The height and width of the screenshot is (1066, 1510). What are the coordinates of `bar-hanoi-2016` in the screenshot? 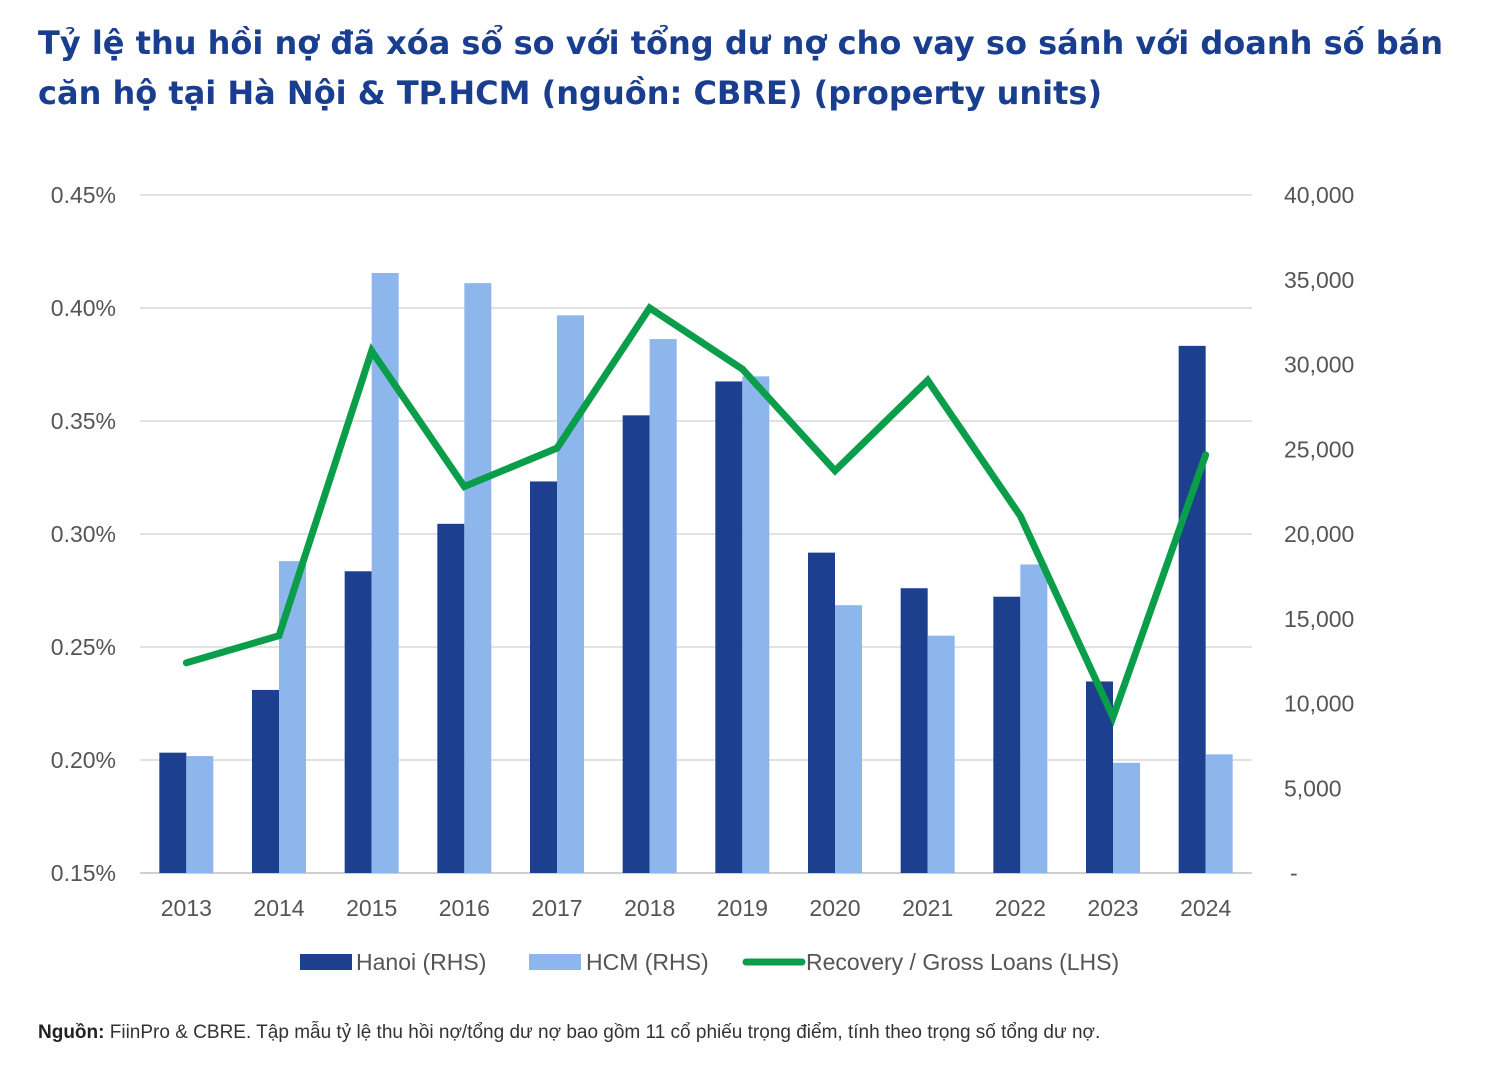 It's located at (451, 698).